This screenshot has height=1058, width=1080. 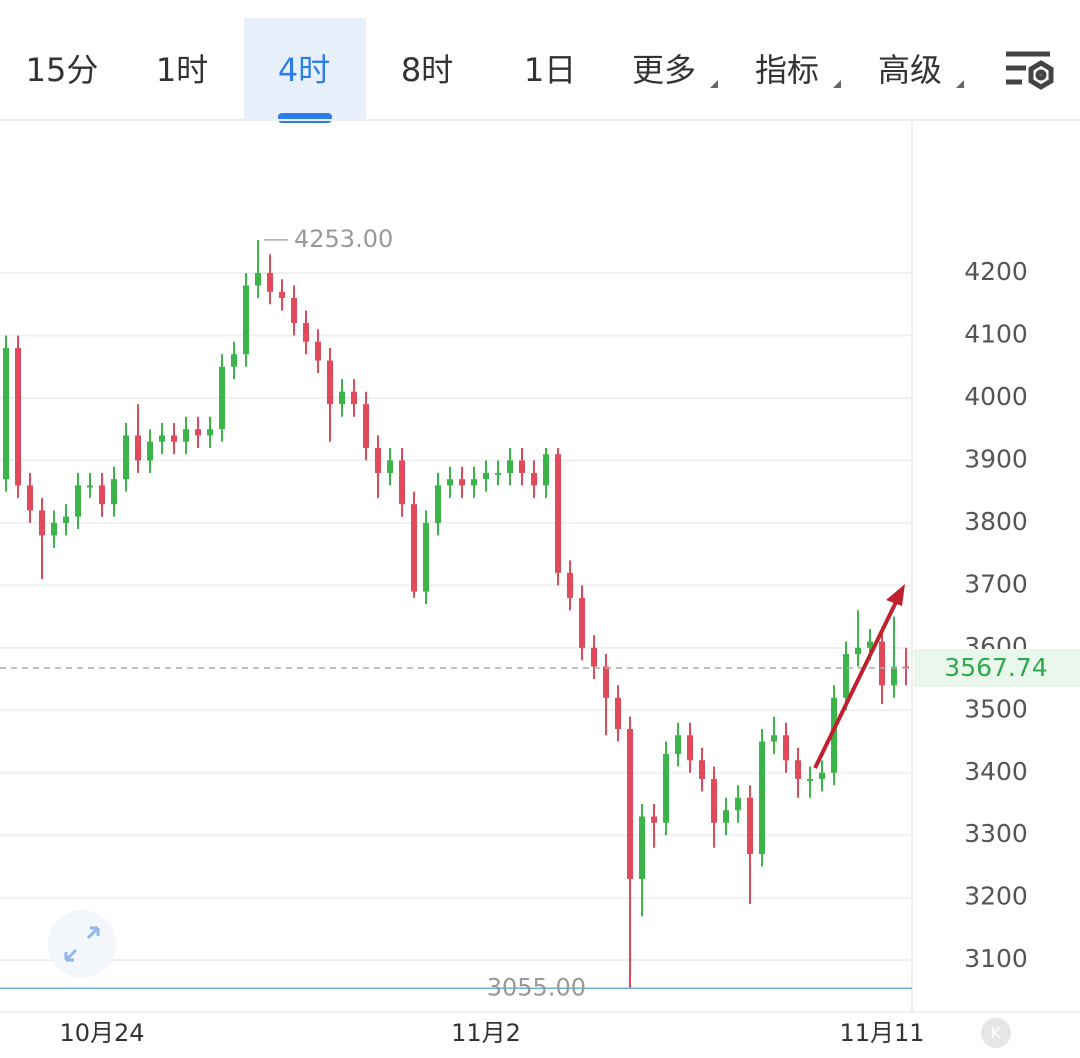 I want to click on k-label: K, so click(x=996, y=1033).